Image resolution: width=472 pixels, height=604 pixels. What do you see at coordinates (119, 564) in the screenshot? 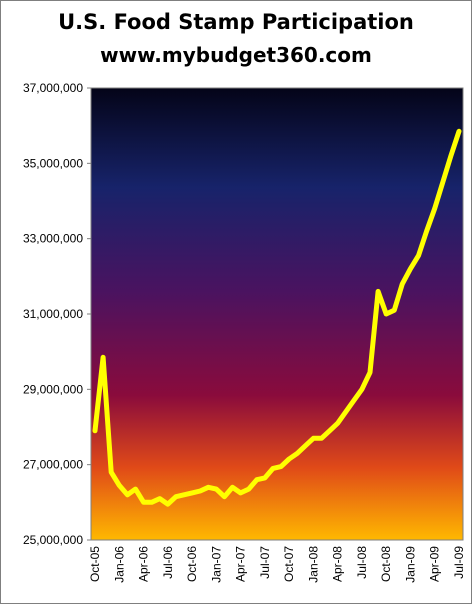
I see `x-tick-label: Jan-06` at bounding box center [119, 564].